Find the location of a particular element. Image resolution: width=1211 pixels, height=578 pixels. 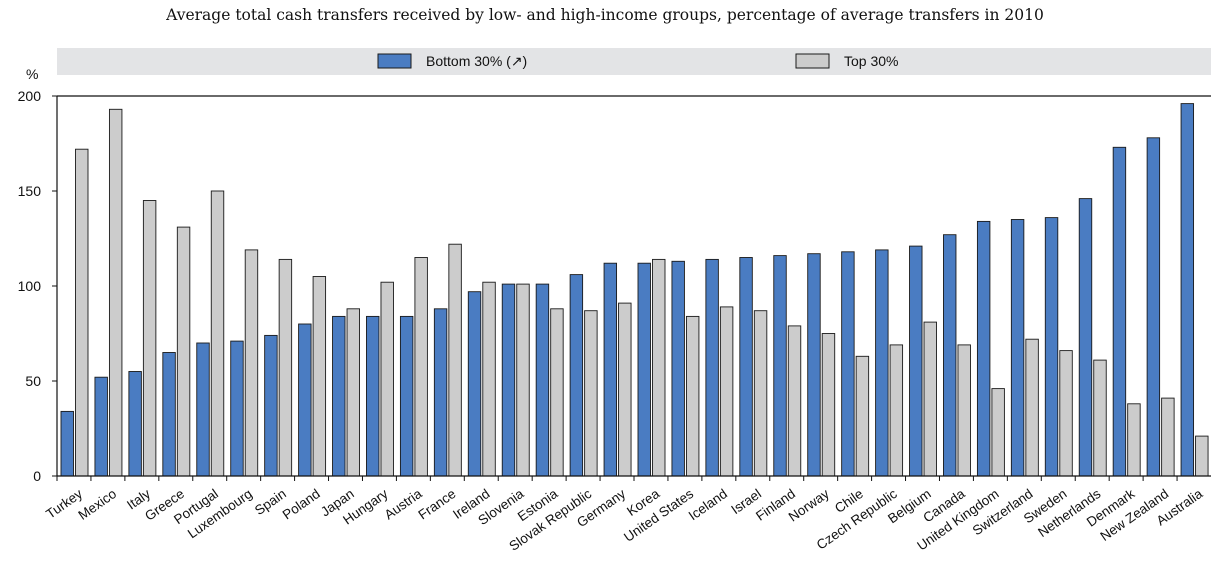

y-axis-unit: % is located at coordinates (32, 74).